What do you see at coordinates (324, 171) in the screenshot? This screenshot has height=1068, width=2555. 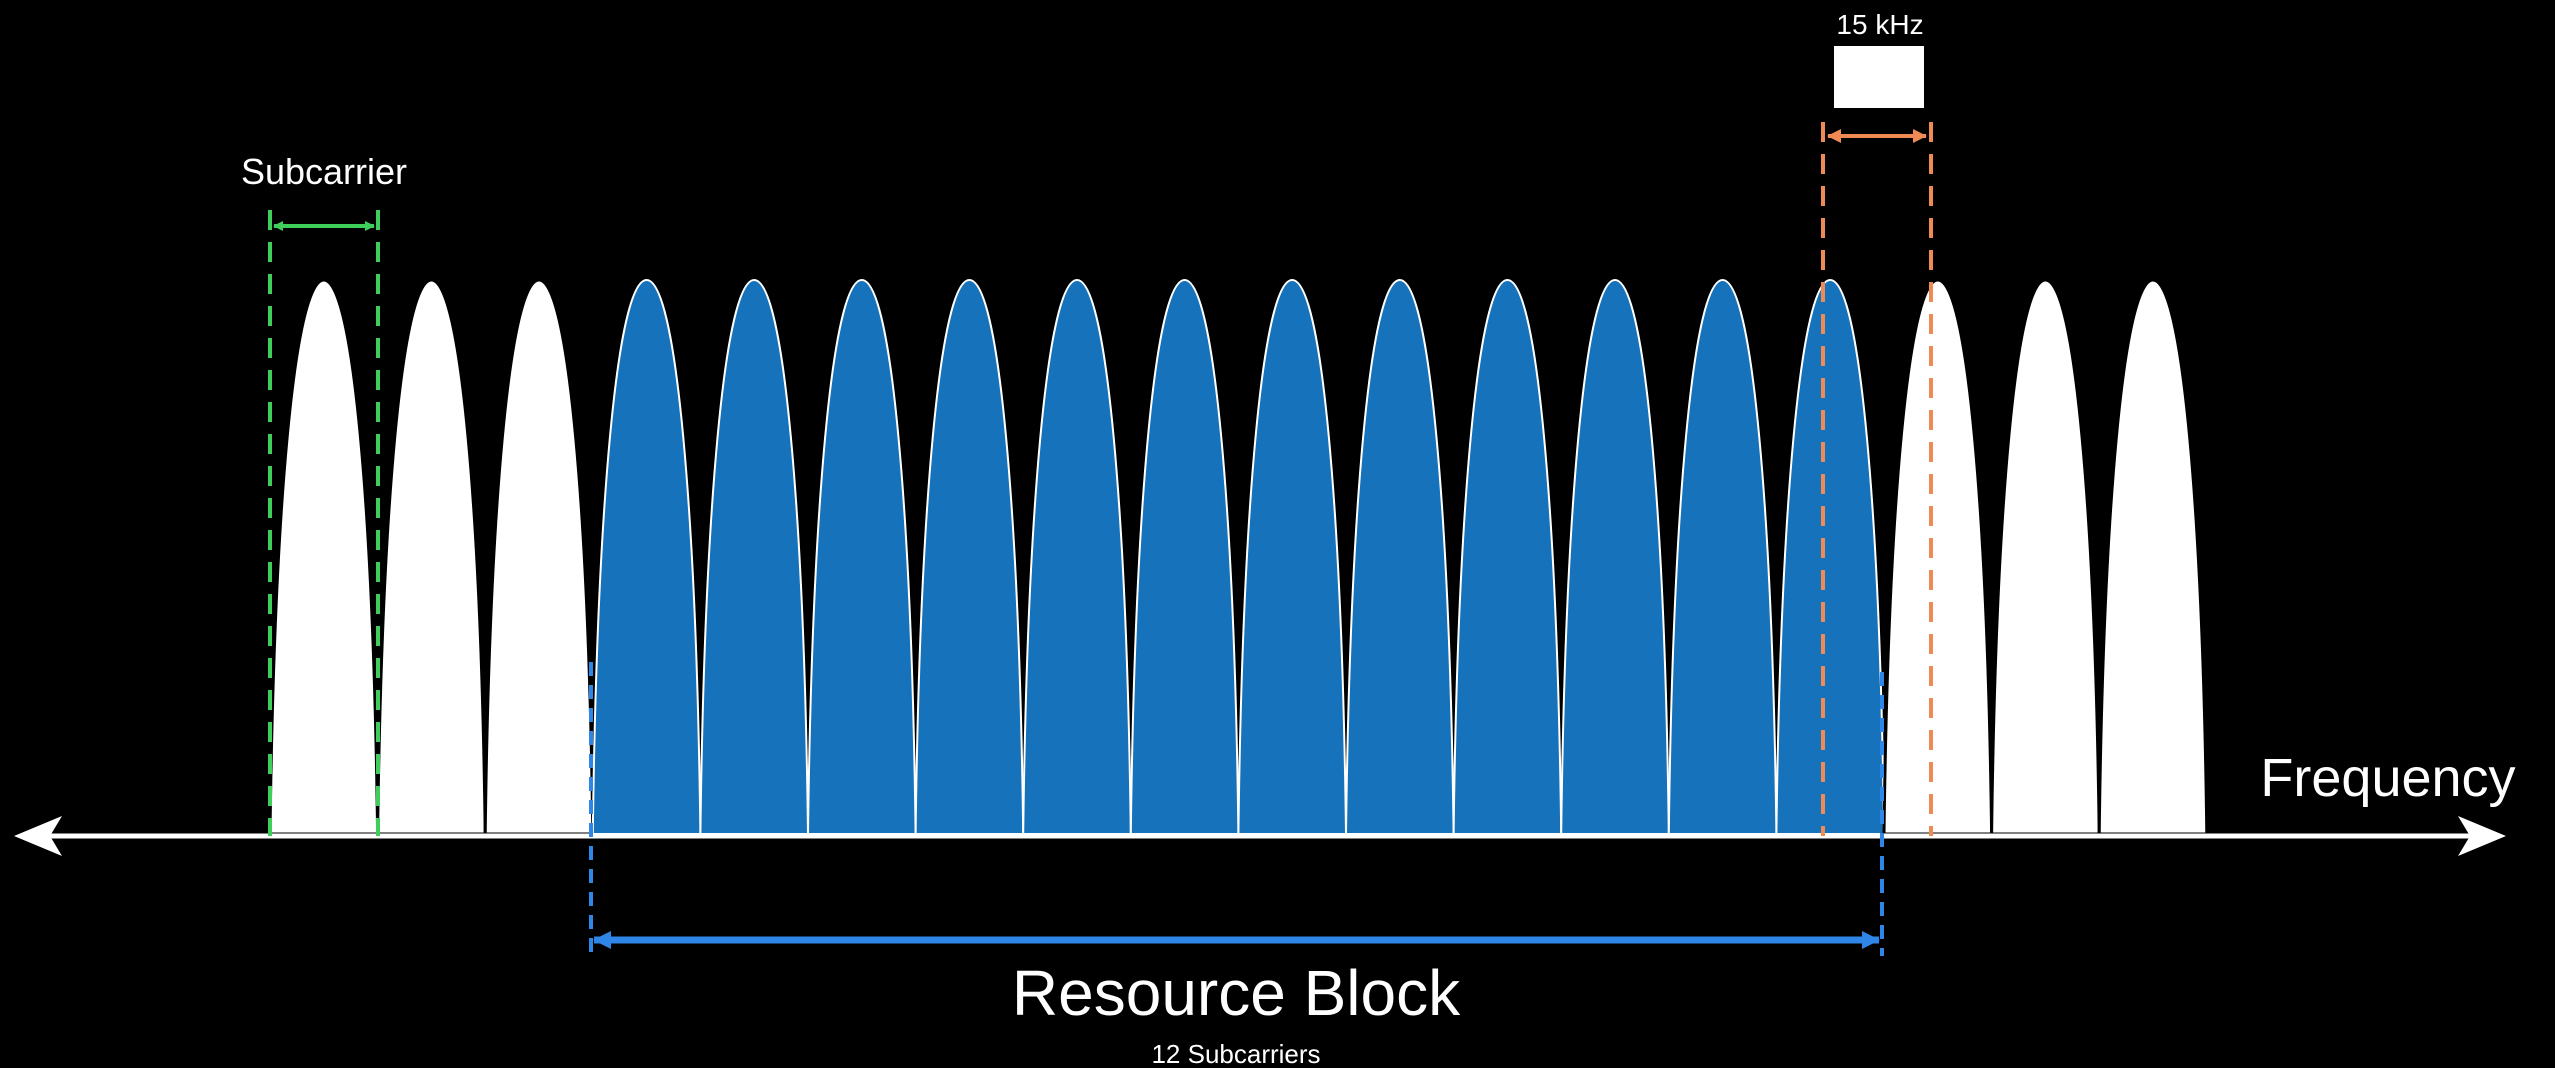 I see `subcarrier-label: Subcarrier` at bounding box center [324, 171].